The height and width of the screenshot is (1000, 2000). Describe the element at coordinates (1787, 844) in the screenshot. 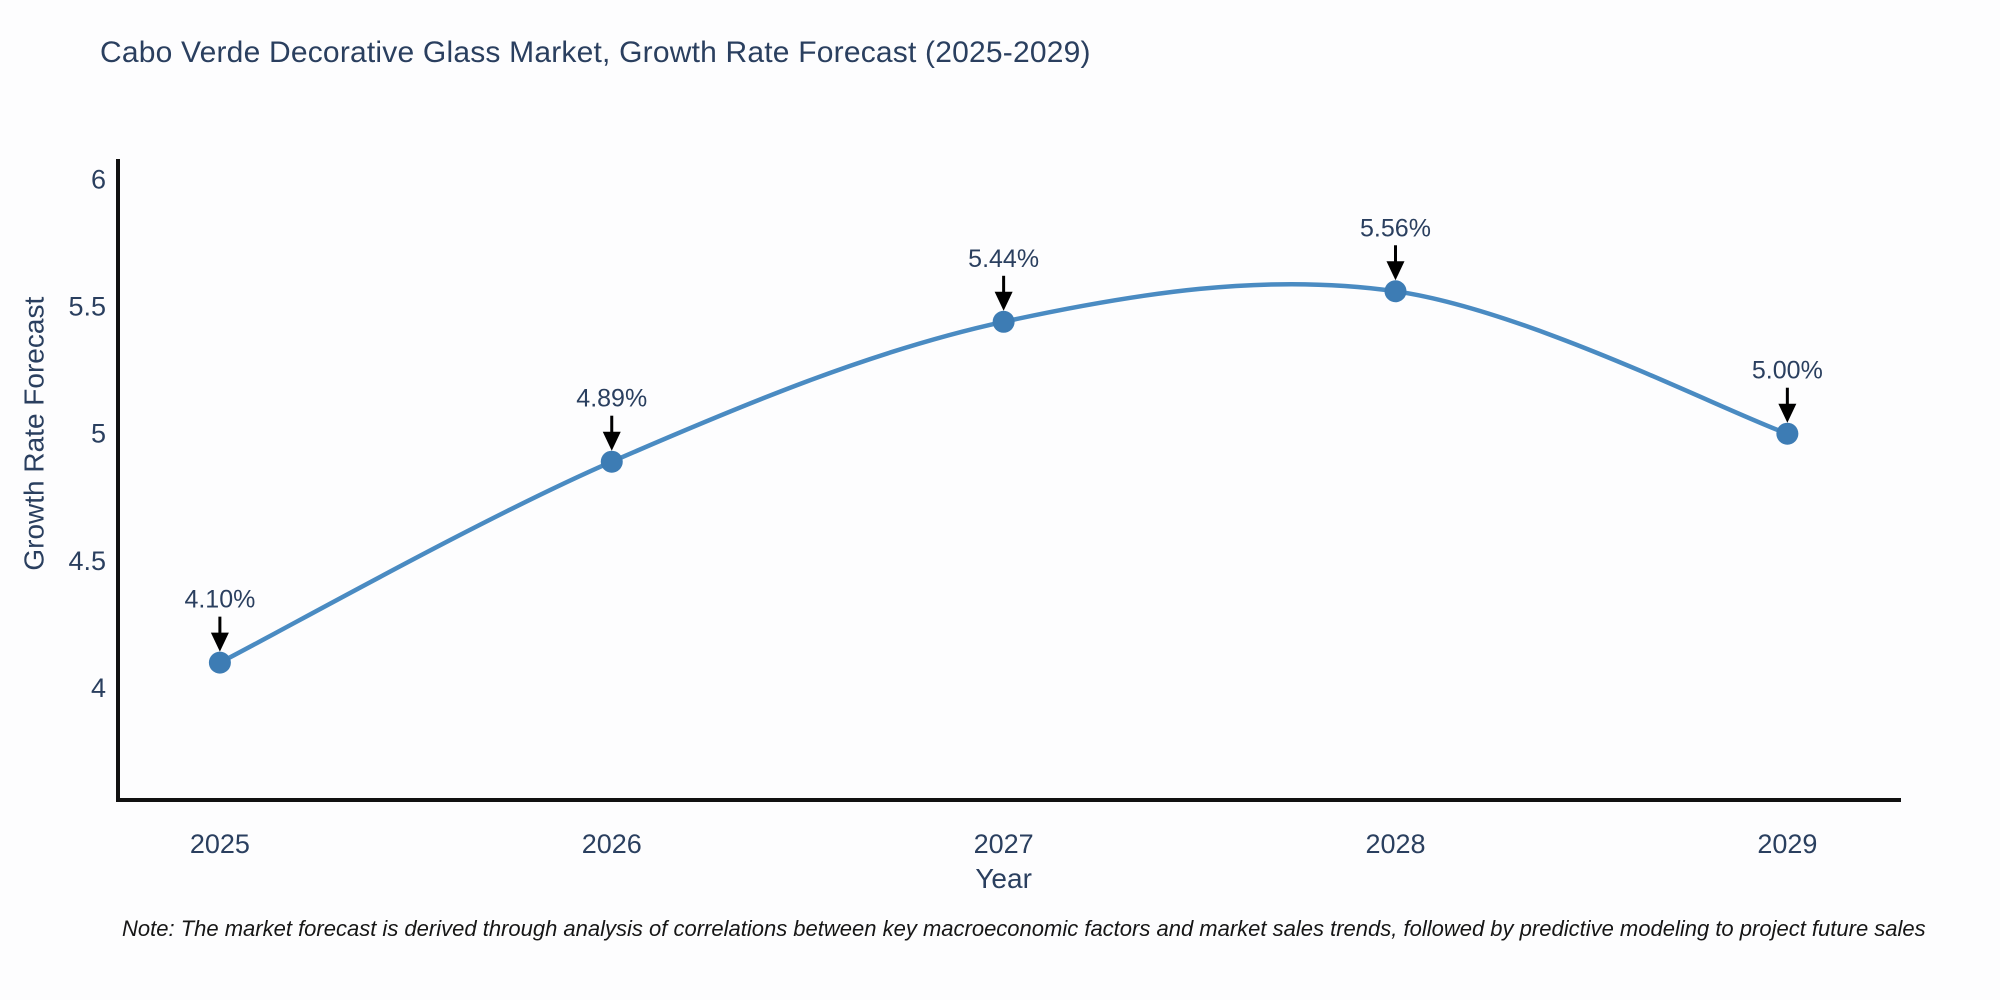

I see `x-tick-label: 2029` at that location.